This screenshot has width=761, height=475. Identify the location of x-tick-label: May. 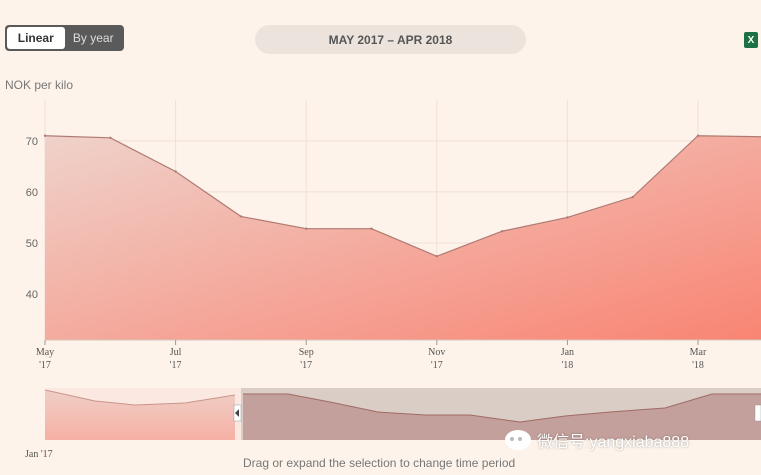
(45, 352).